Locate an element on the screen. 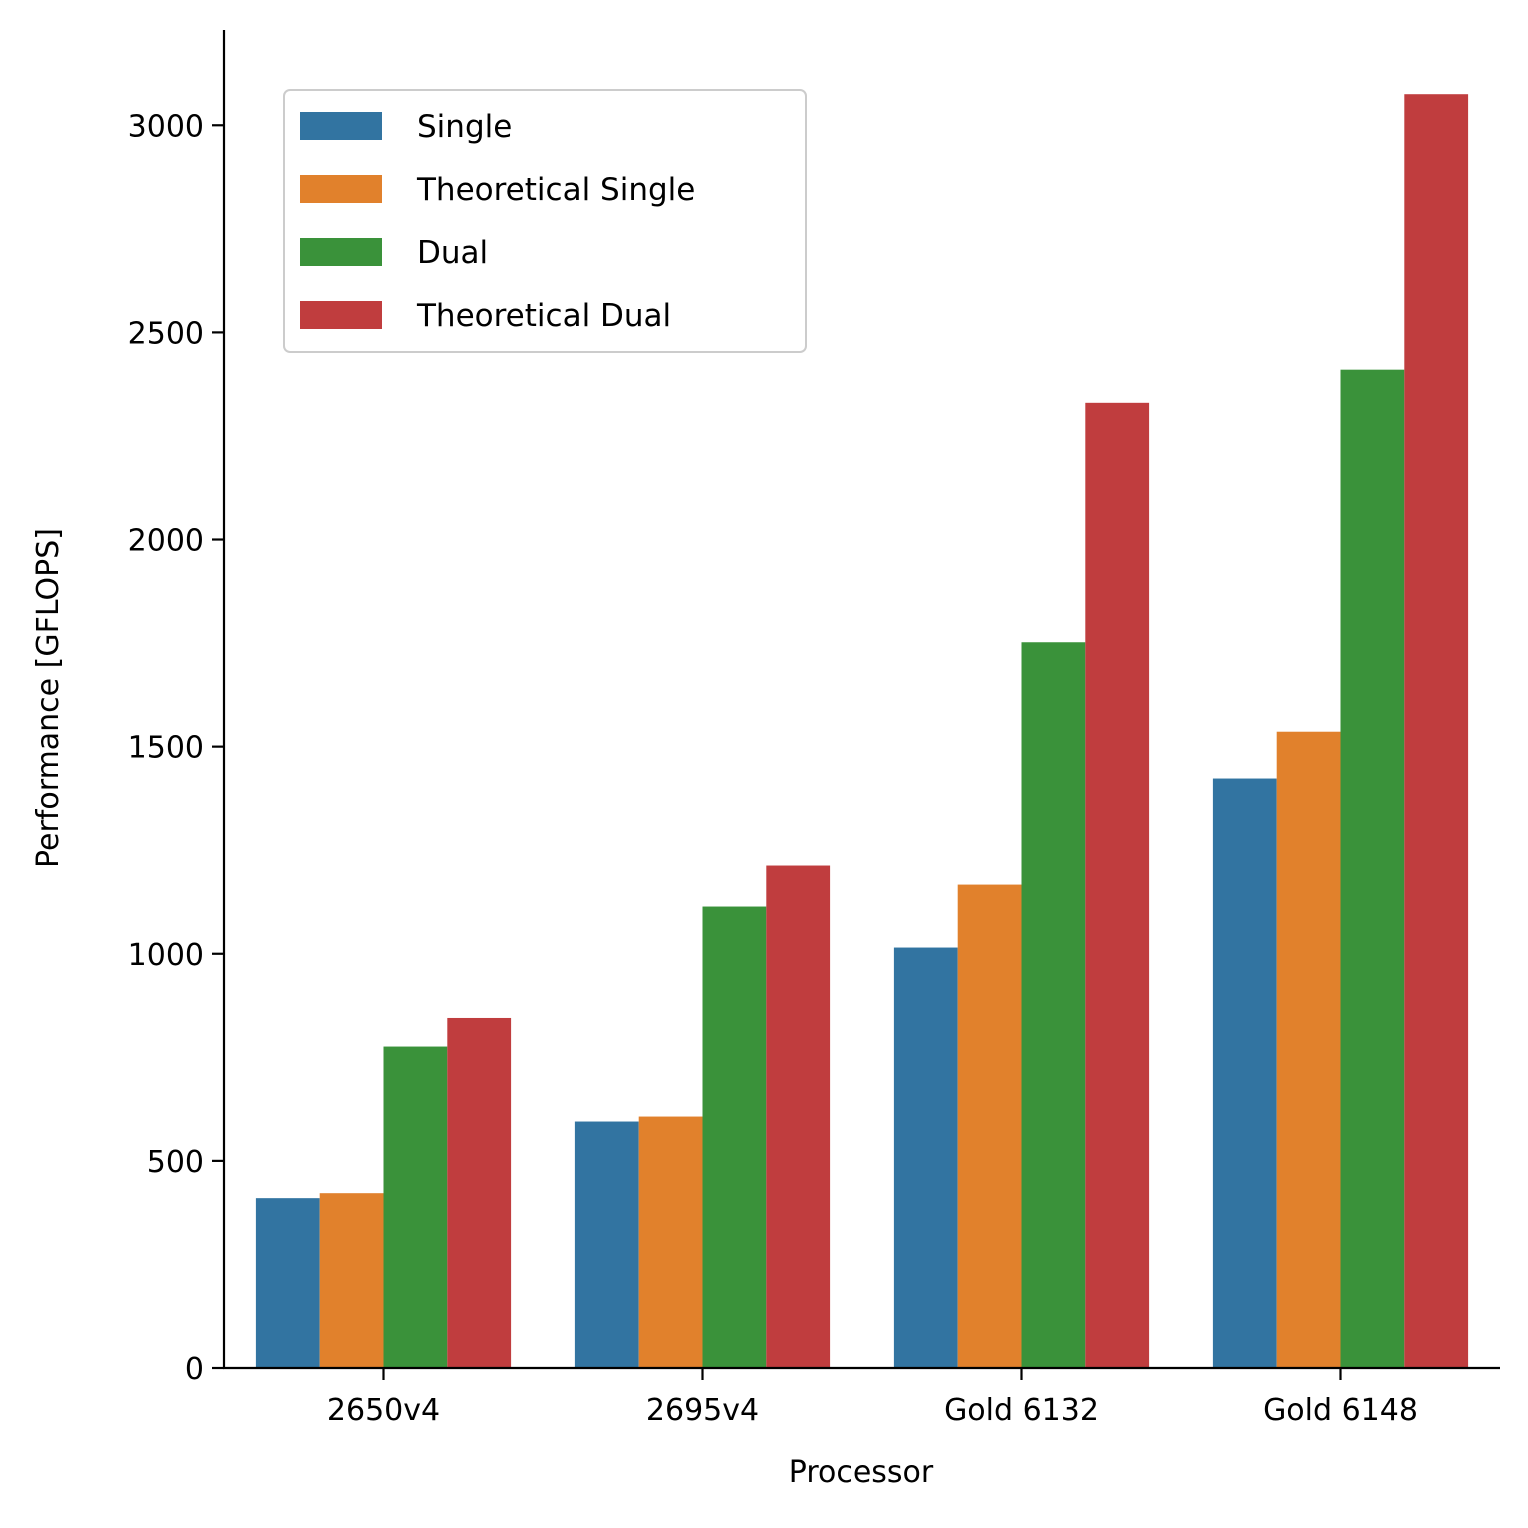  legend-label-theoretical-single: Theoretical Single is located at coordinates (555, 190).